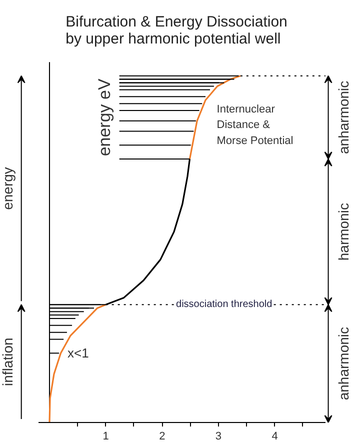 This screenshot has width=352, height=442. What do you see at coordinates (105, 436) in the screenshot?
I see `x-tick-label: 1` at bounding box center [105, 436].